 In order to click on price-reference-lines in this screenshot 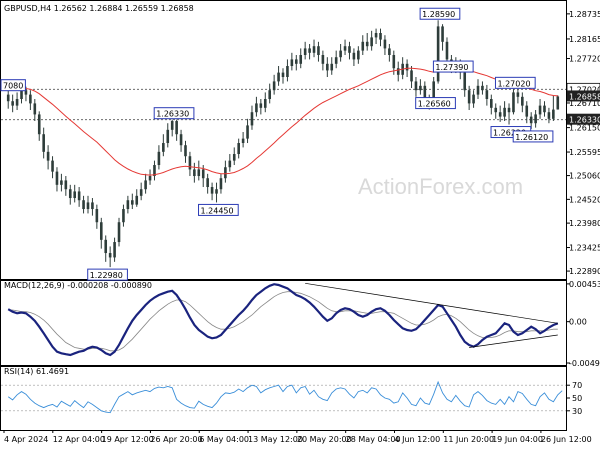, I will do `click(283, 104)`.